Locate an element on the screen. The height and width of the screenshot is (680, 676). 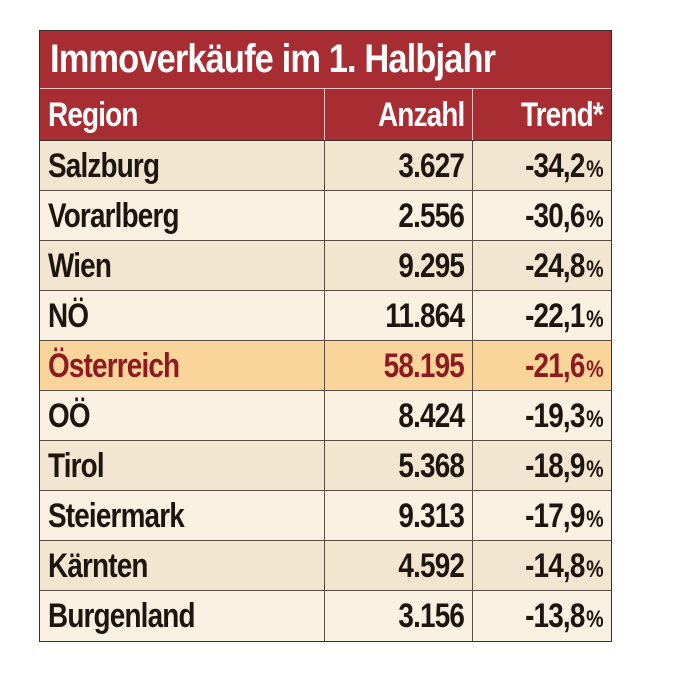
trend-value: -18,9% is located at coordinates (564, 465).